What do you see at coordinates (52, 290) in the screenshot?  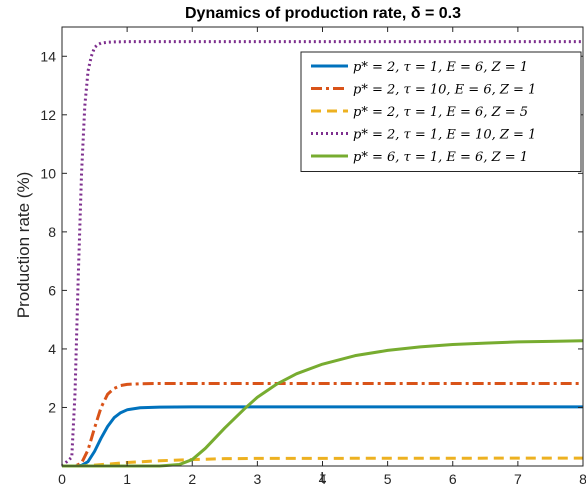 I see `y-tick-label: 6` at bounding box center [52, 290].